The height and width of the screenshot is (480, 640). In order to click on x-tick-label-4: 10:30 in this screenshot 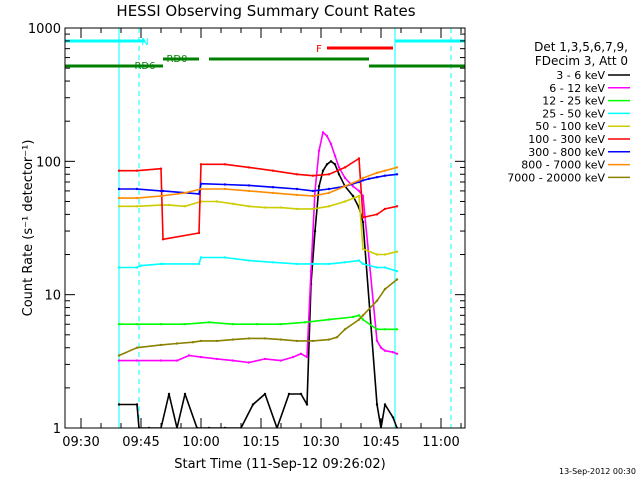, I will do `click(320, 442)`.